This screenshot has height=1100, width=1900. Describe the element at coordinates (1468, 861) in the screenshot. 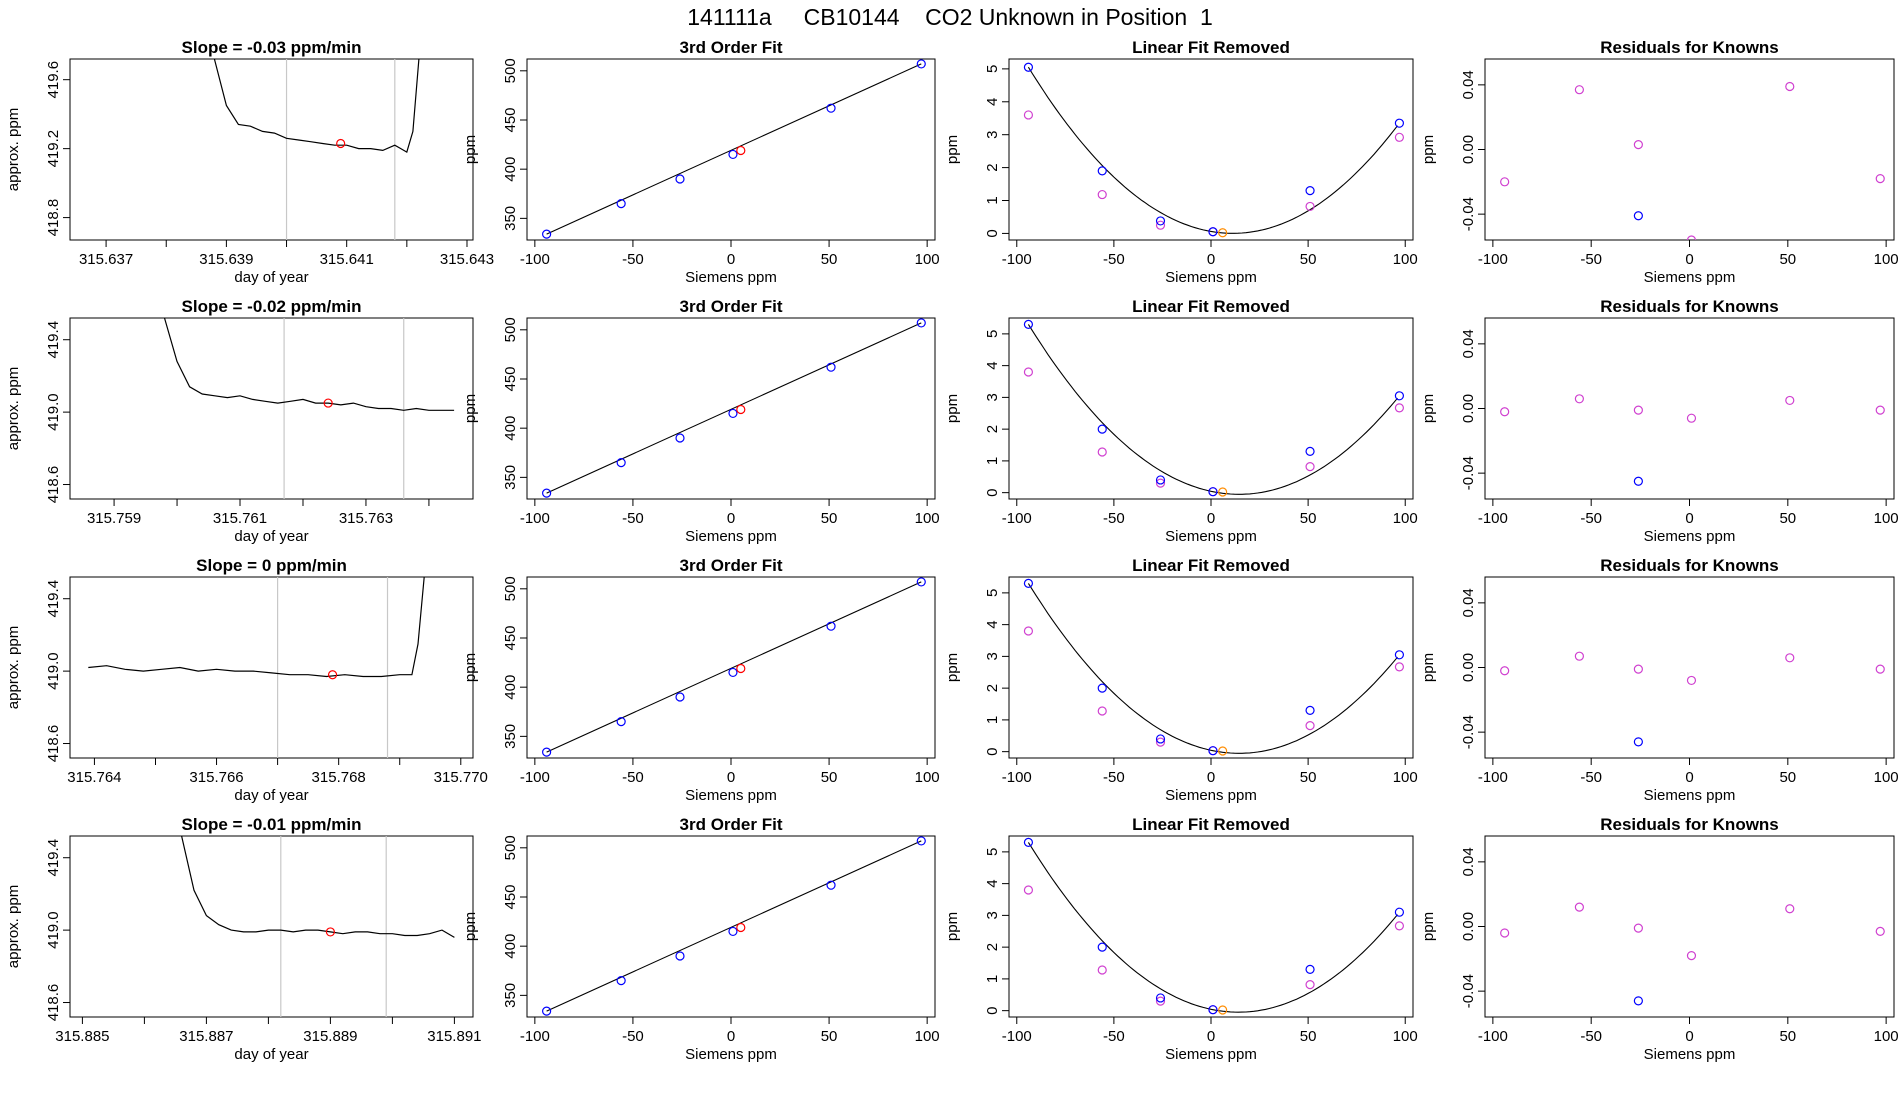

I see `y-tick-label: 0.04` at that location.